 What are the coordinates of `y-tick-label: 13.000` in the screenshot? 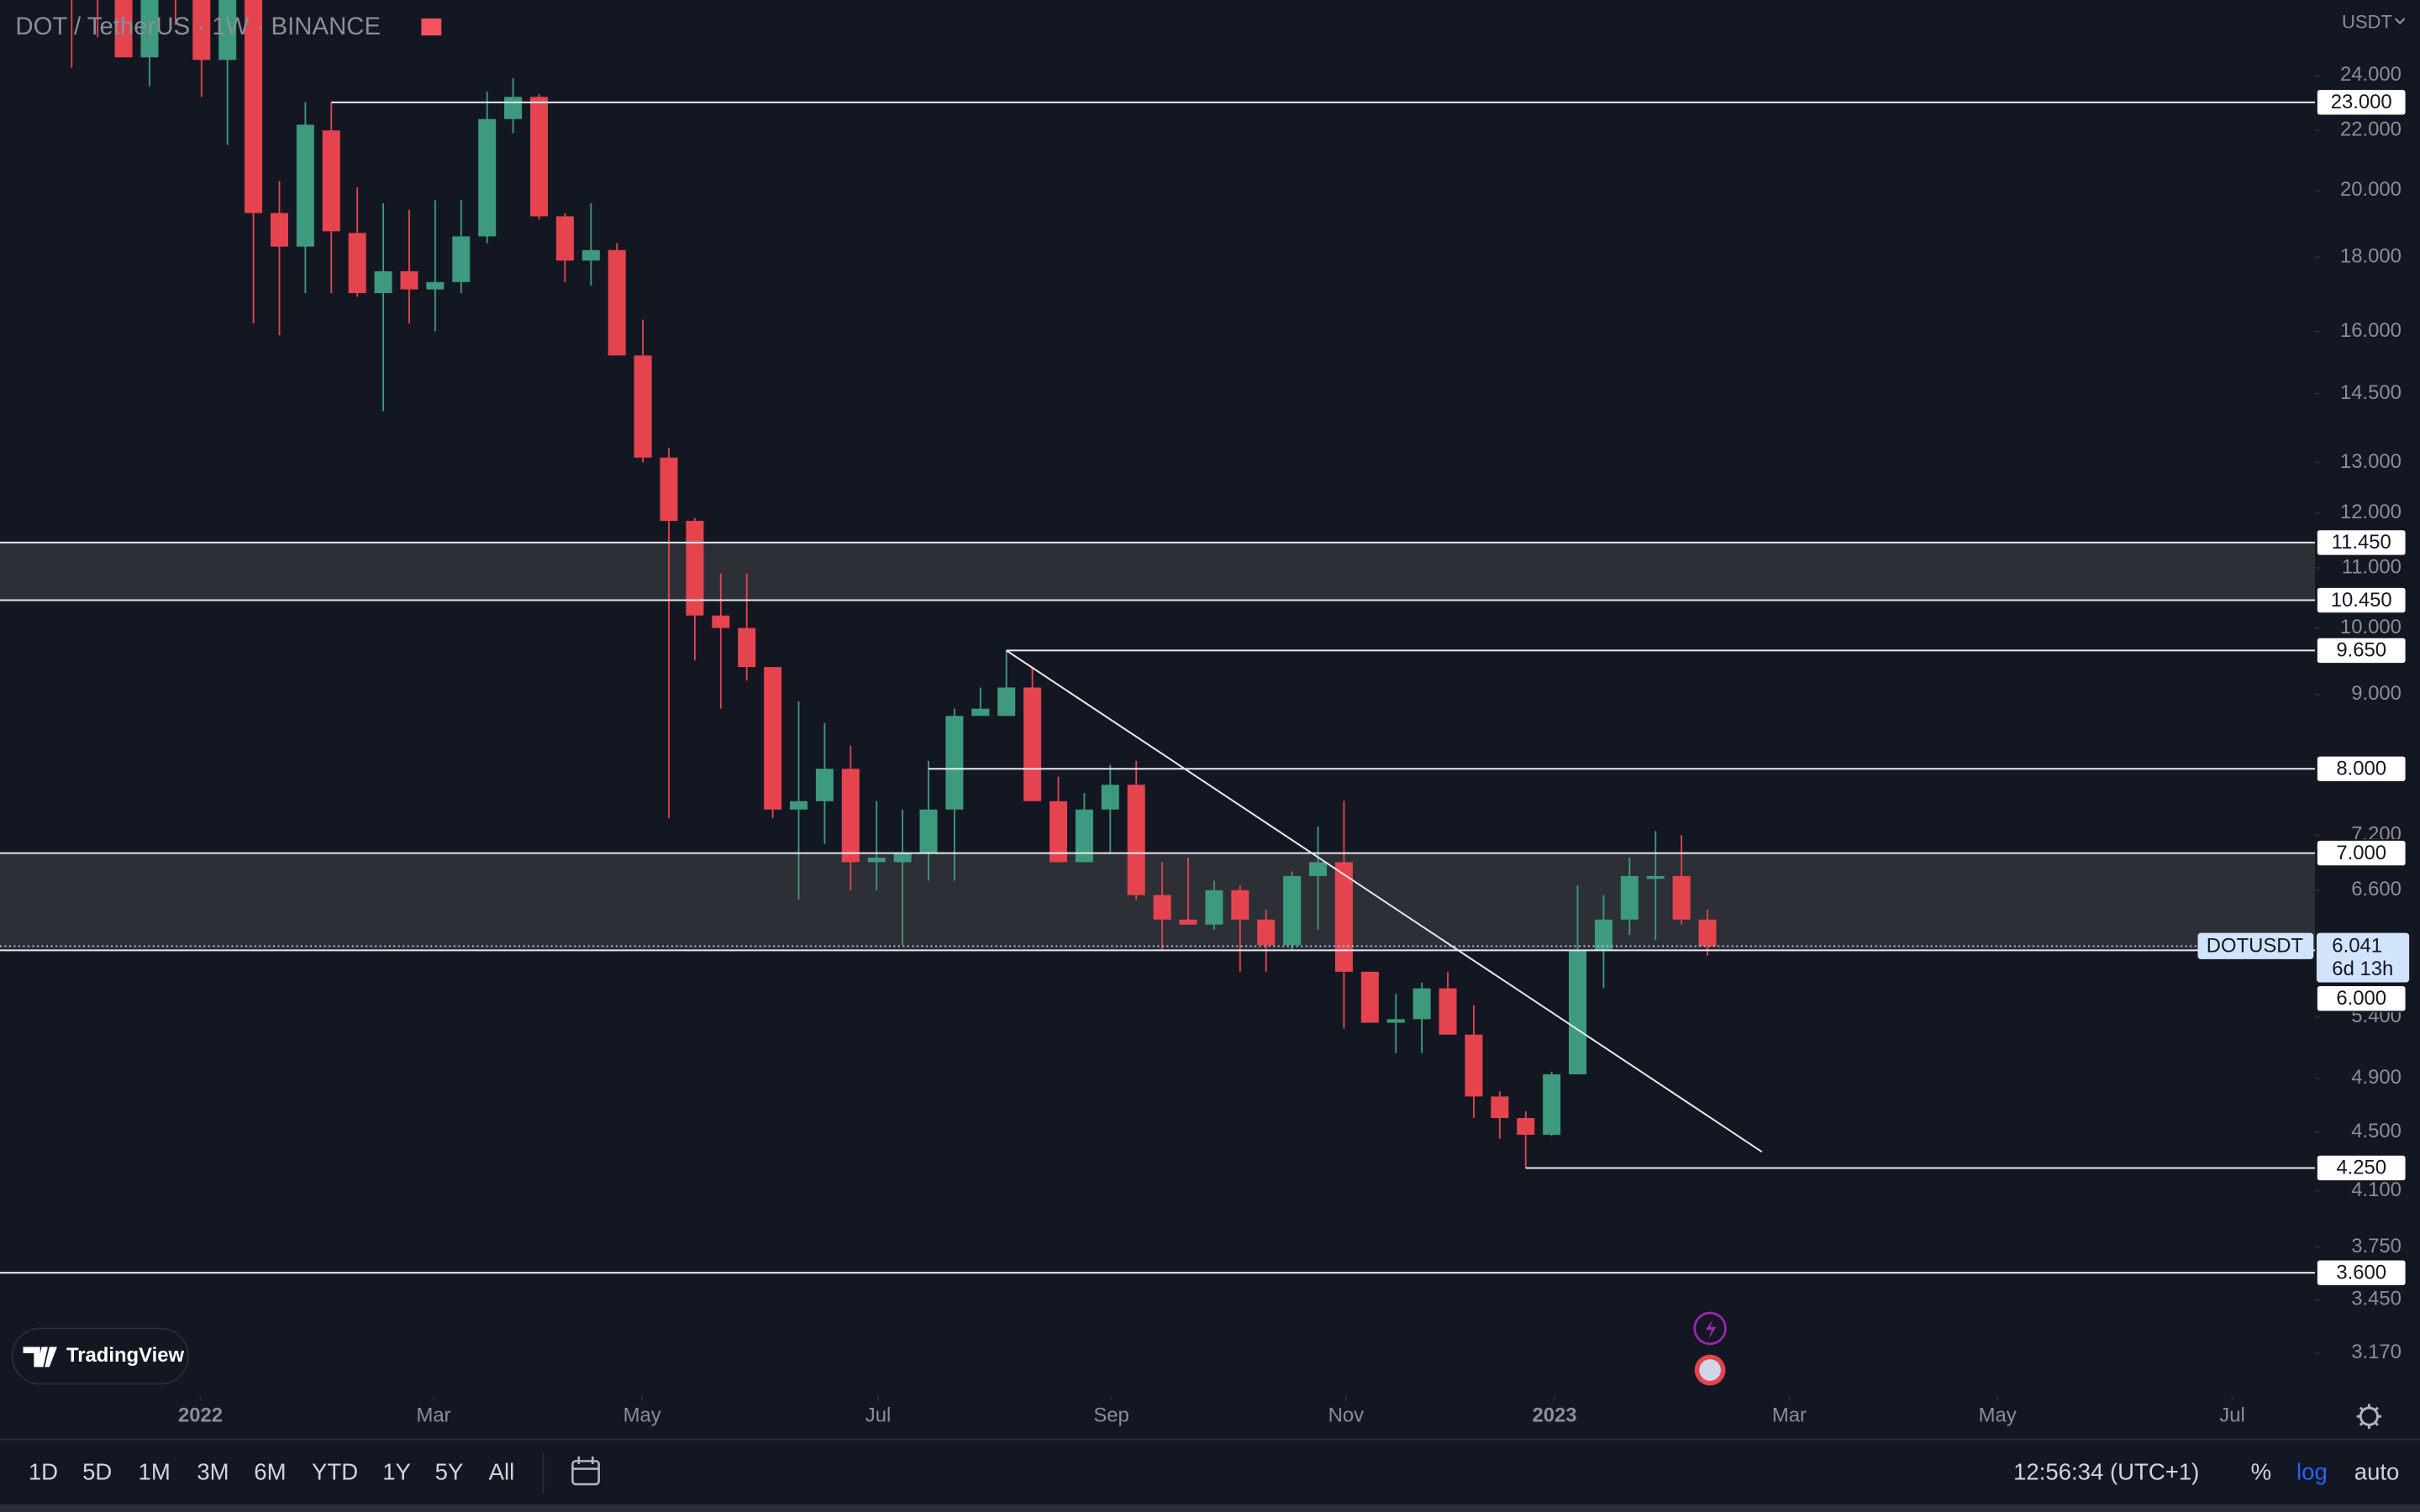 It's located at (2371, 461).